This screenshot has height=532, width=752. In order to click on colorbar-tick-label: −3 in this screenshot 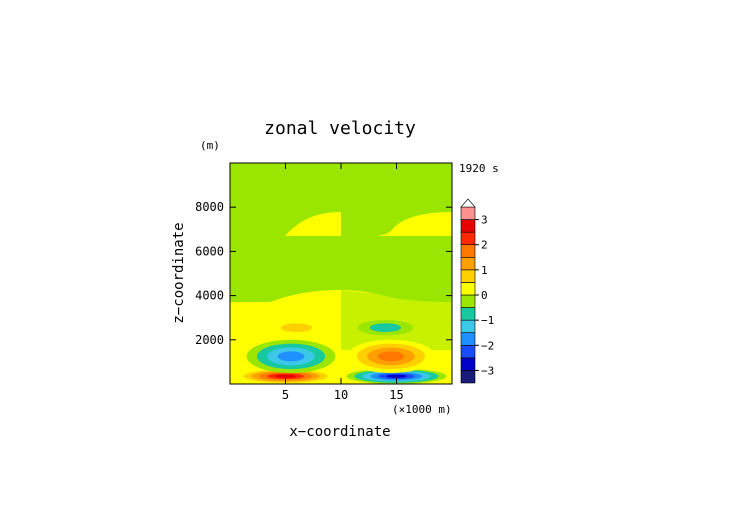, I will do `click(487, 370)`.